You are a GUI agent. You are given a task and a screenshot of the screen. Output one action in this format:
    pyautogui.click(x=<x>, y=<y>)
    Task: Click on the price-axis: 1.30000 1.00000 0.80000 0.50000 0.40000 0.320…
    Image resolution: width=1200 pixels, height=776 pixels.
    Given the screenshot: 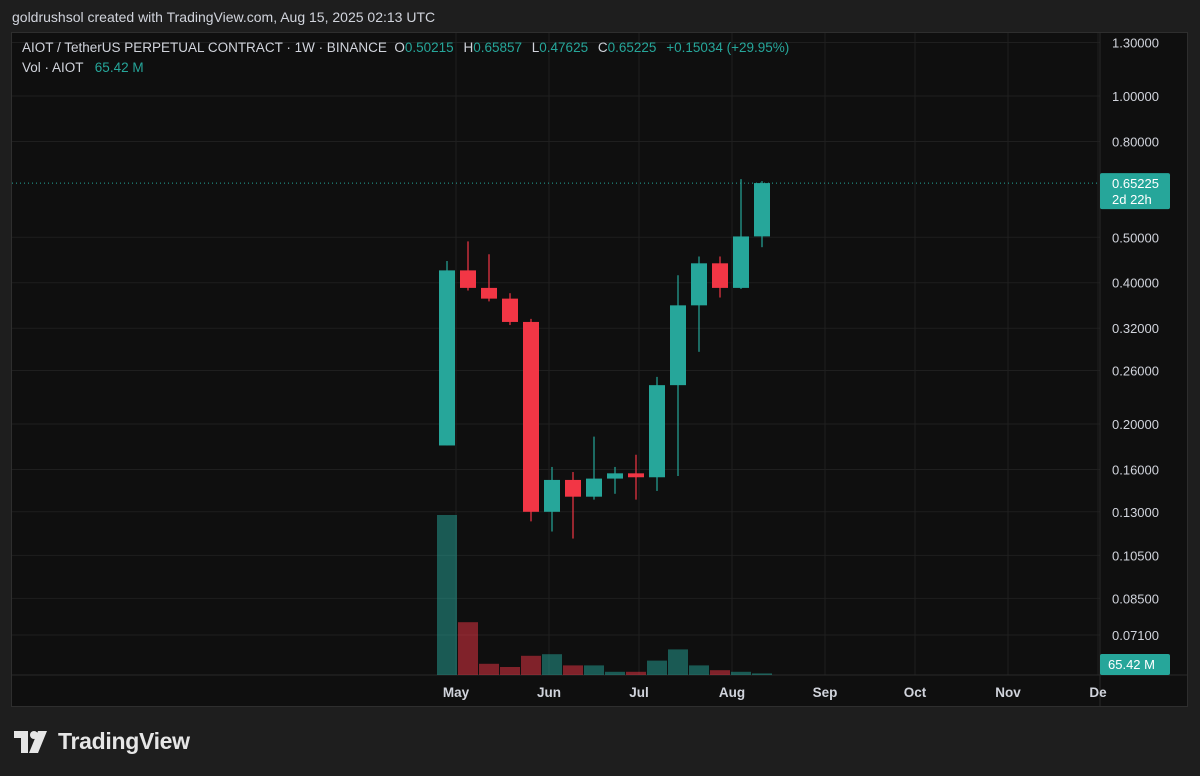 What is the action you would take?
    pyautogui.click(x=1135, y=340)
    